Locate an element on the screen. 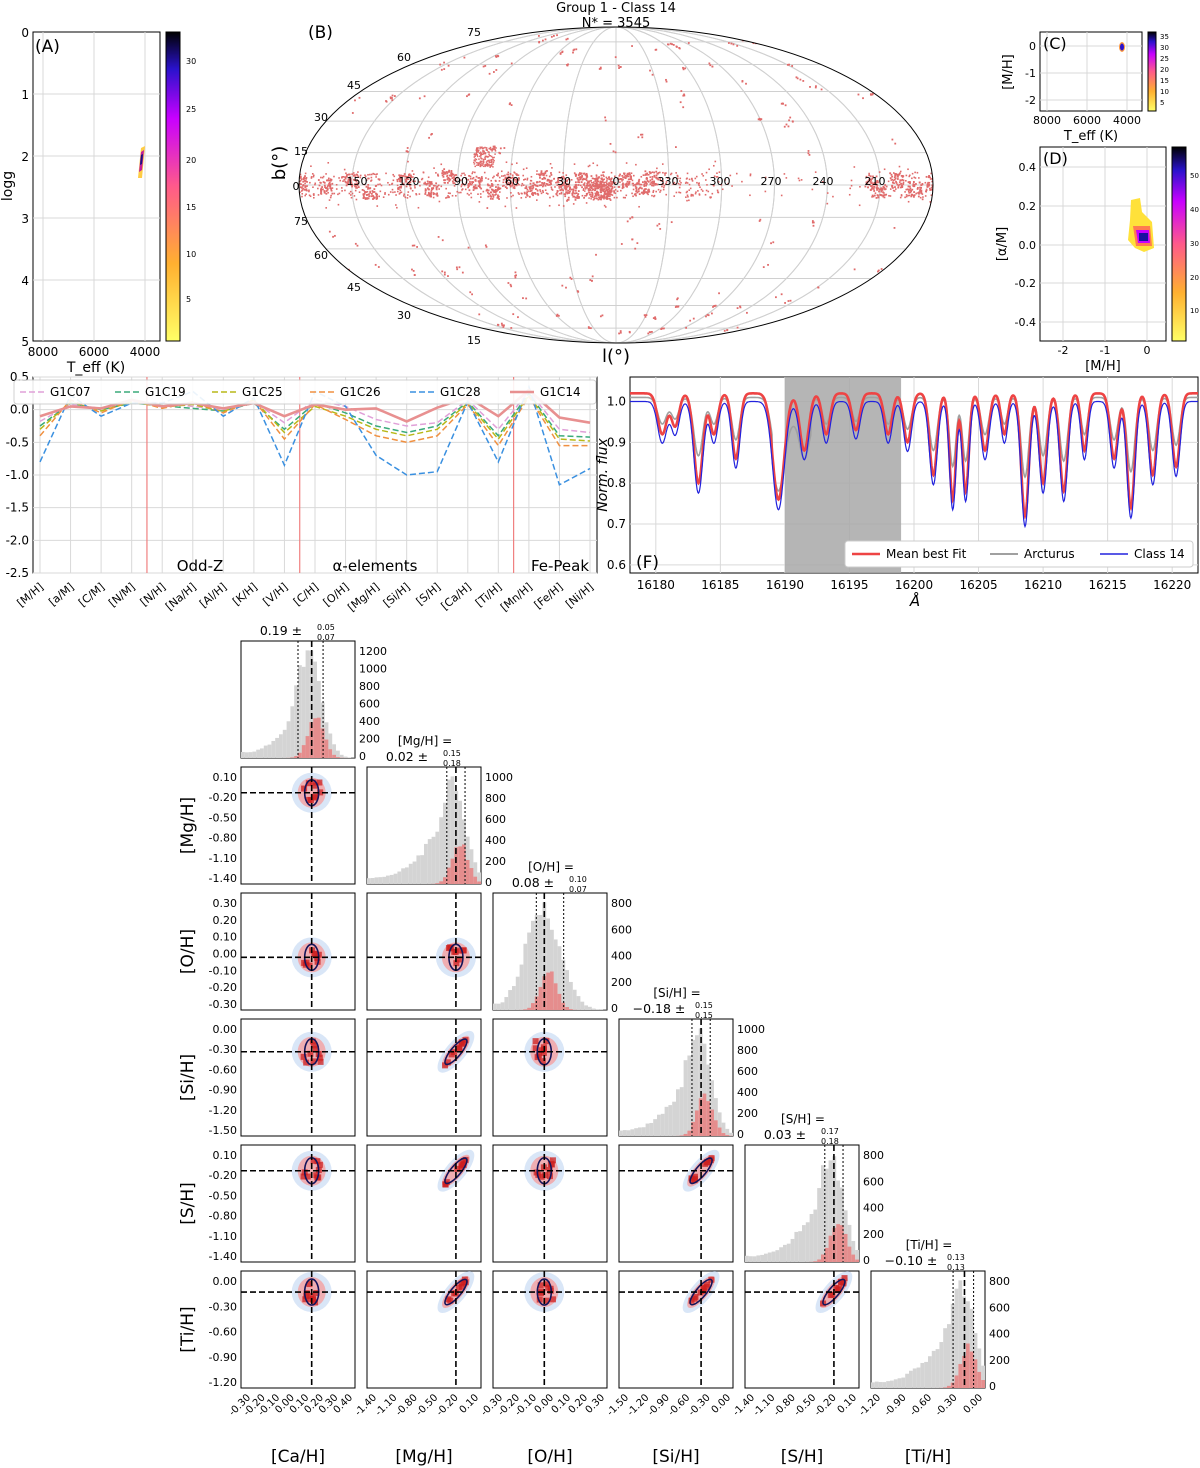 The width and height of the screenshot is (1200, 1468). corner-hist-count-tick: 600 is located at coordinates (369, 704).